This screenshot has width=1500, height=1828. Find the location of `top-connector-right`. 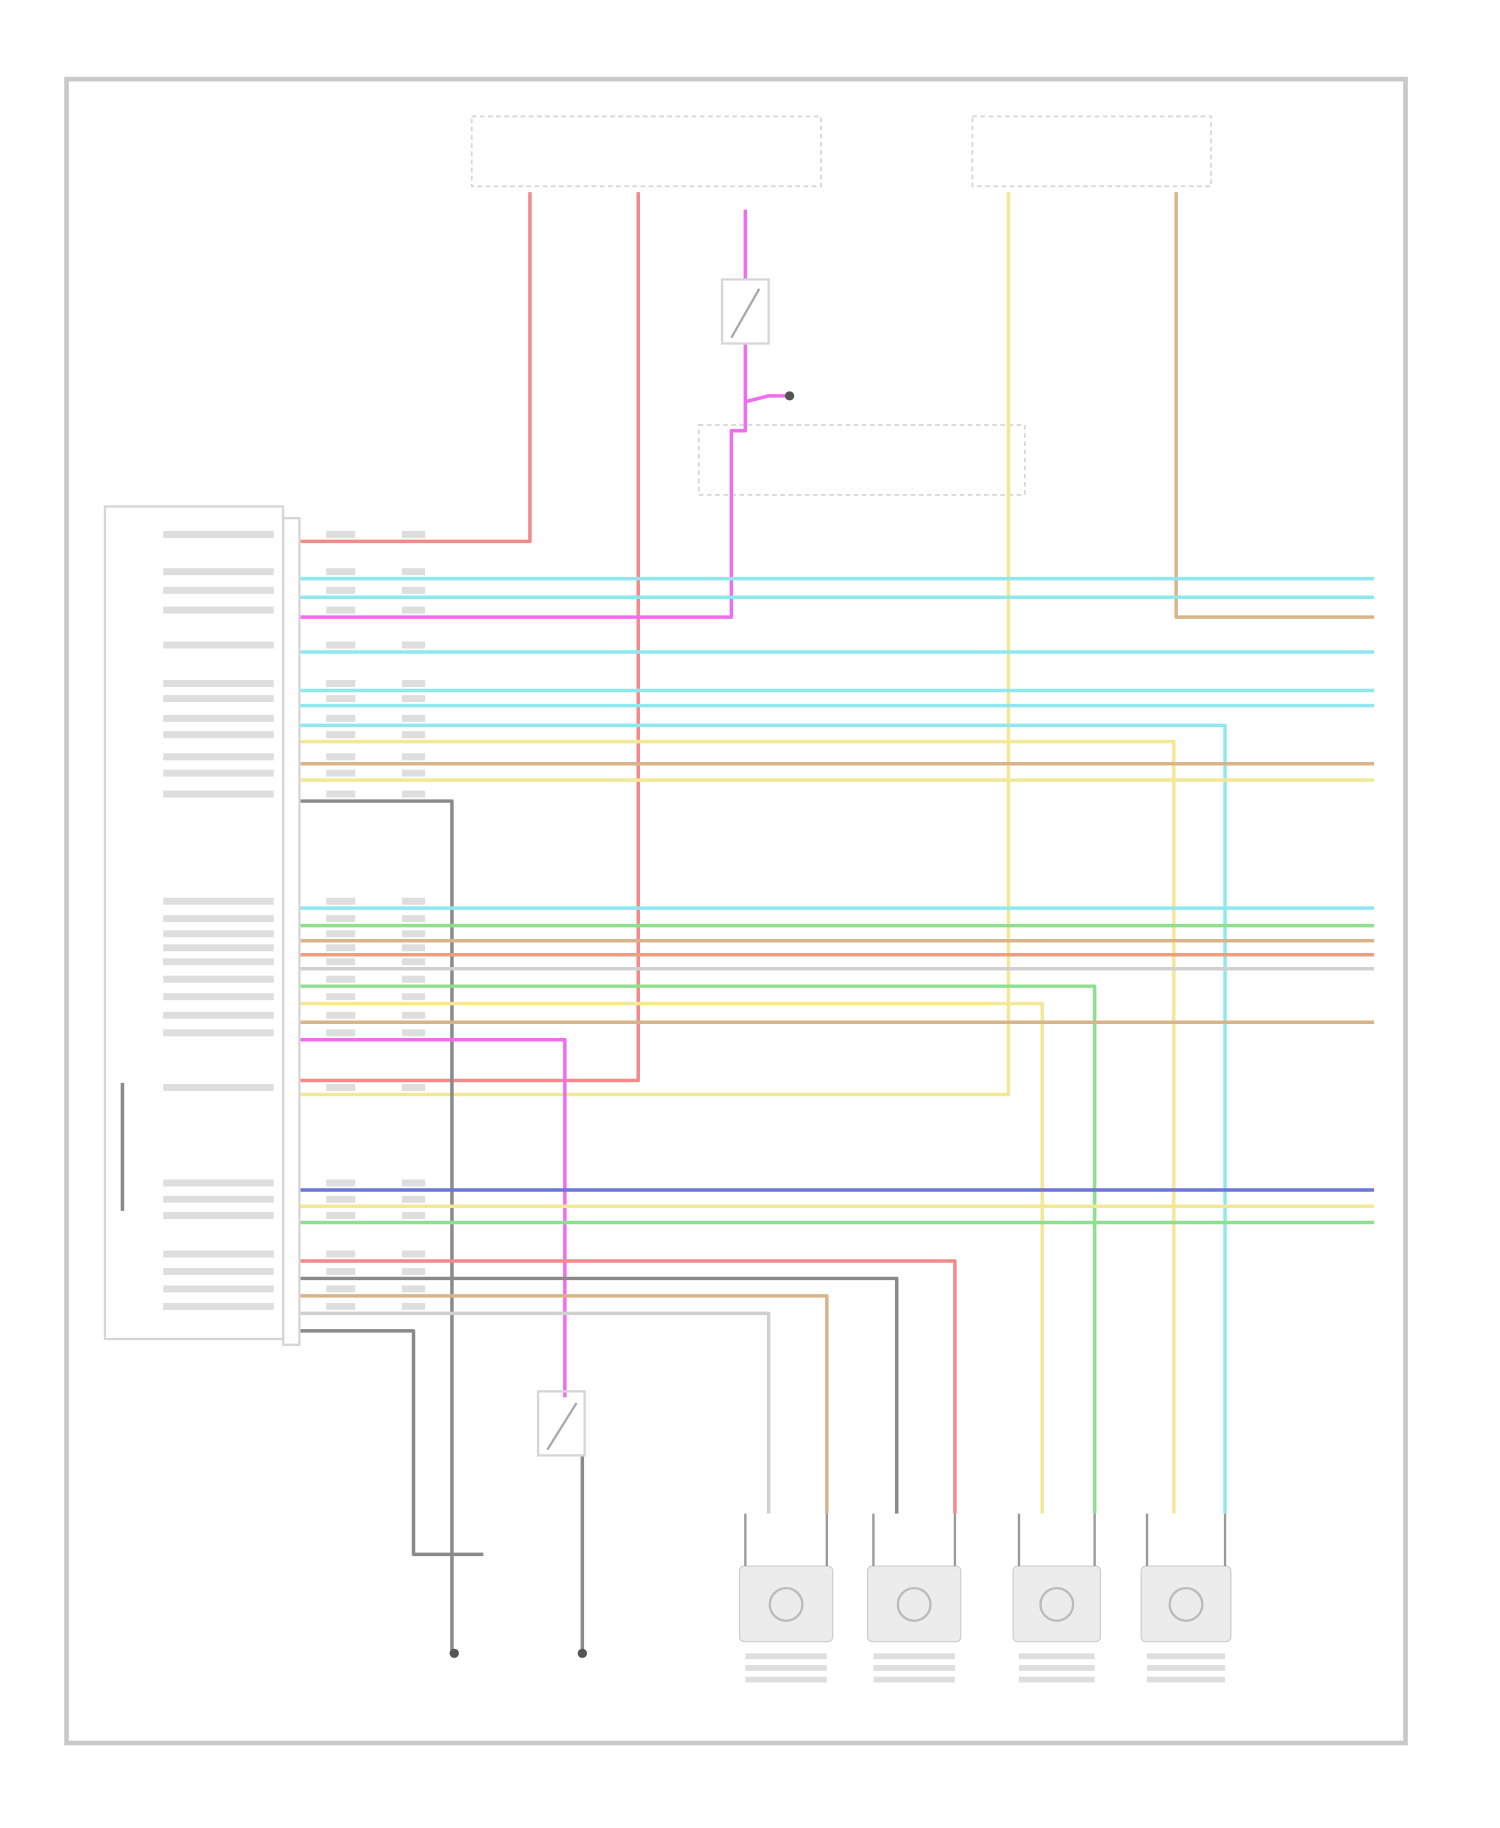

top-connector-right is located at coordinates (1091, 151).